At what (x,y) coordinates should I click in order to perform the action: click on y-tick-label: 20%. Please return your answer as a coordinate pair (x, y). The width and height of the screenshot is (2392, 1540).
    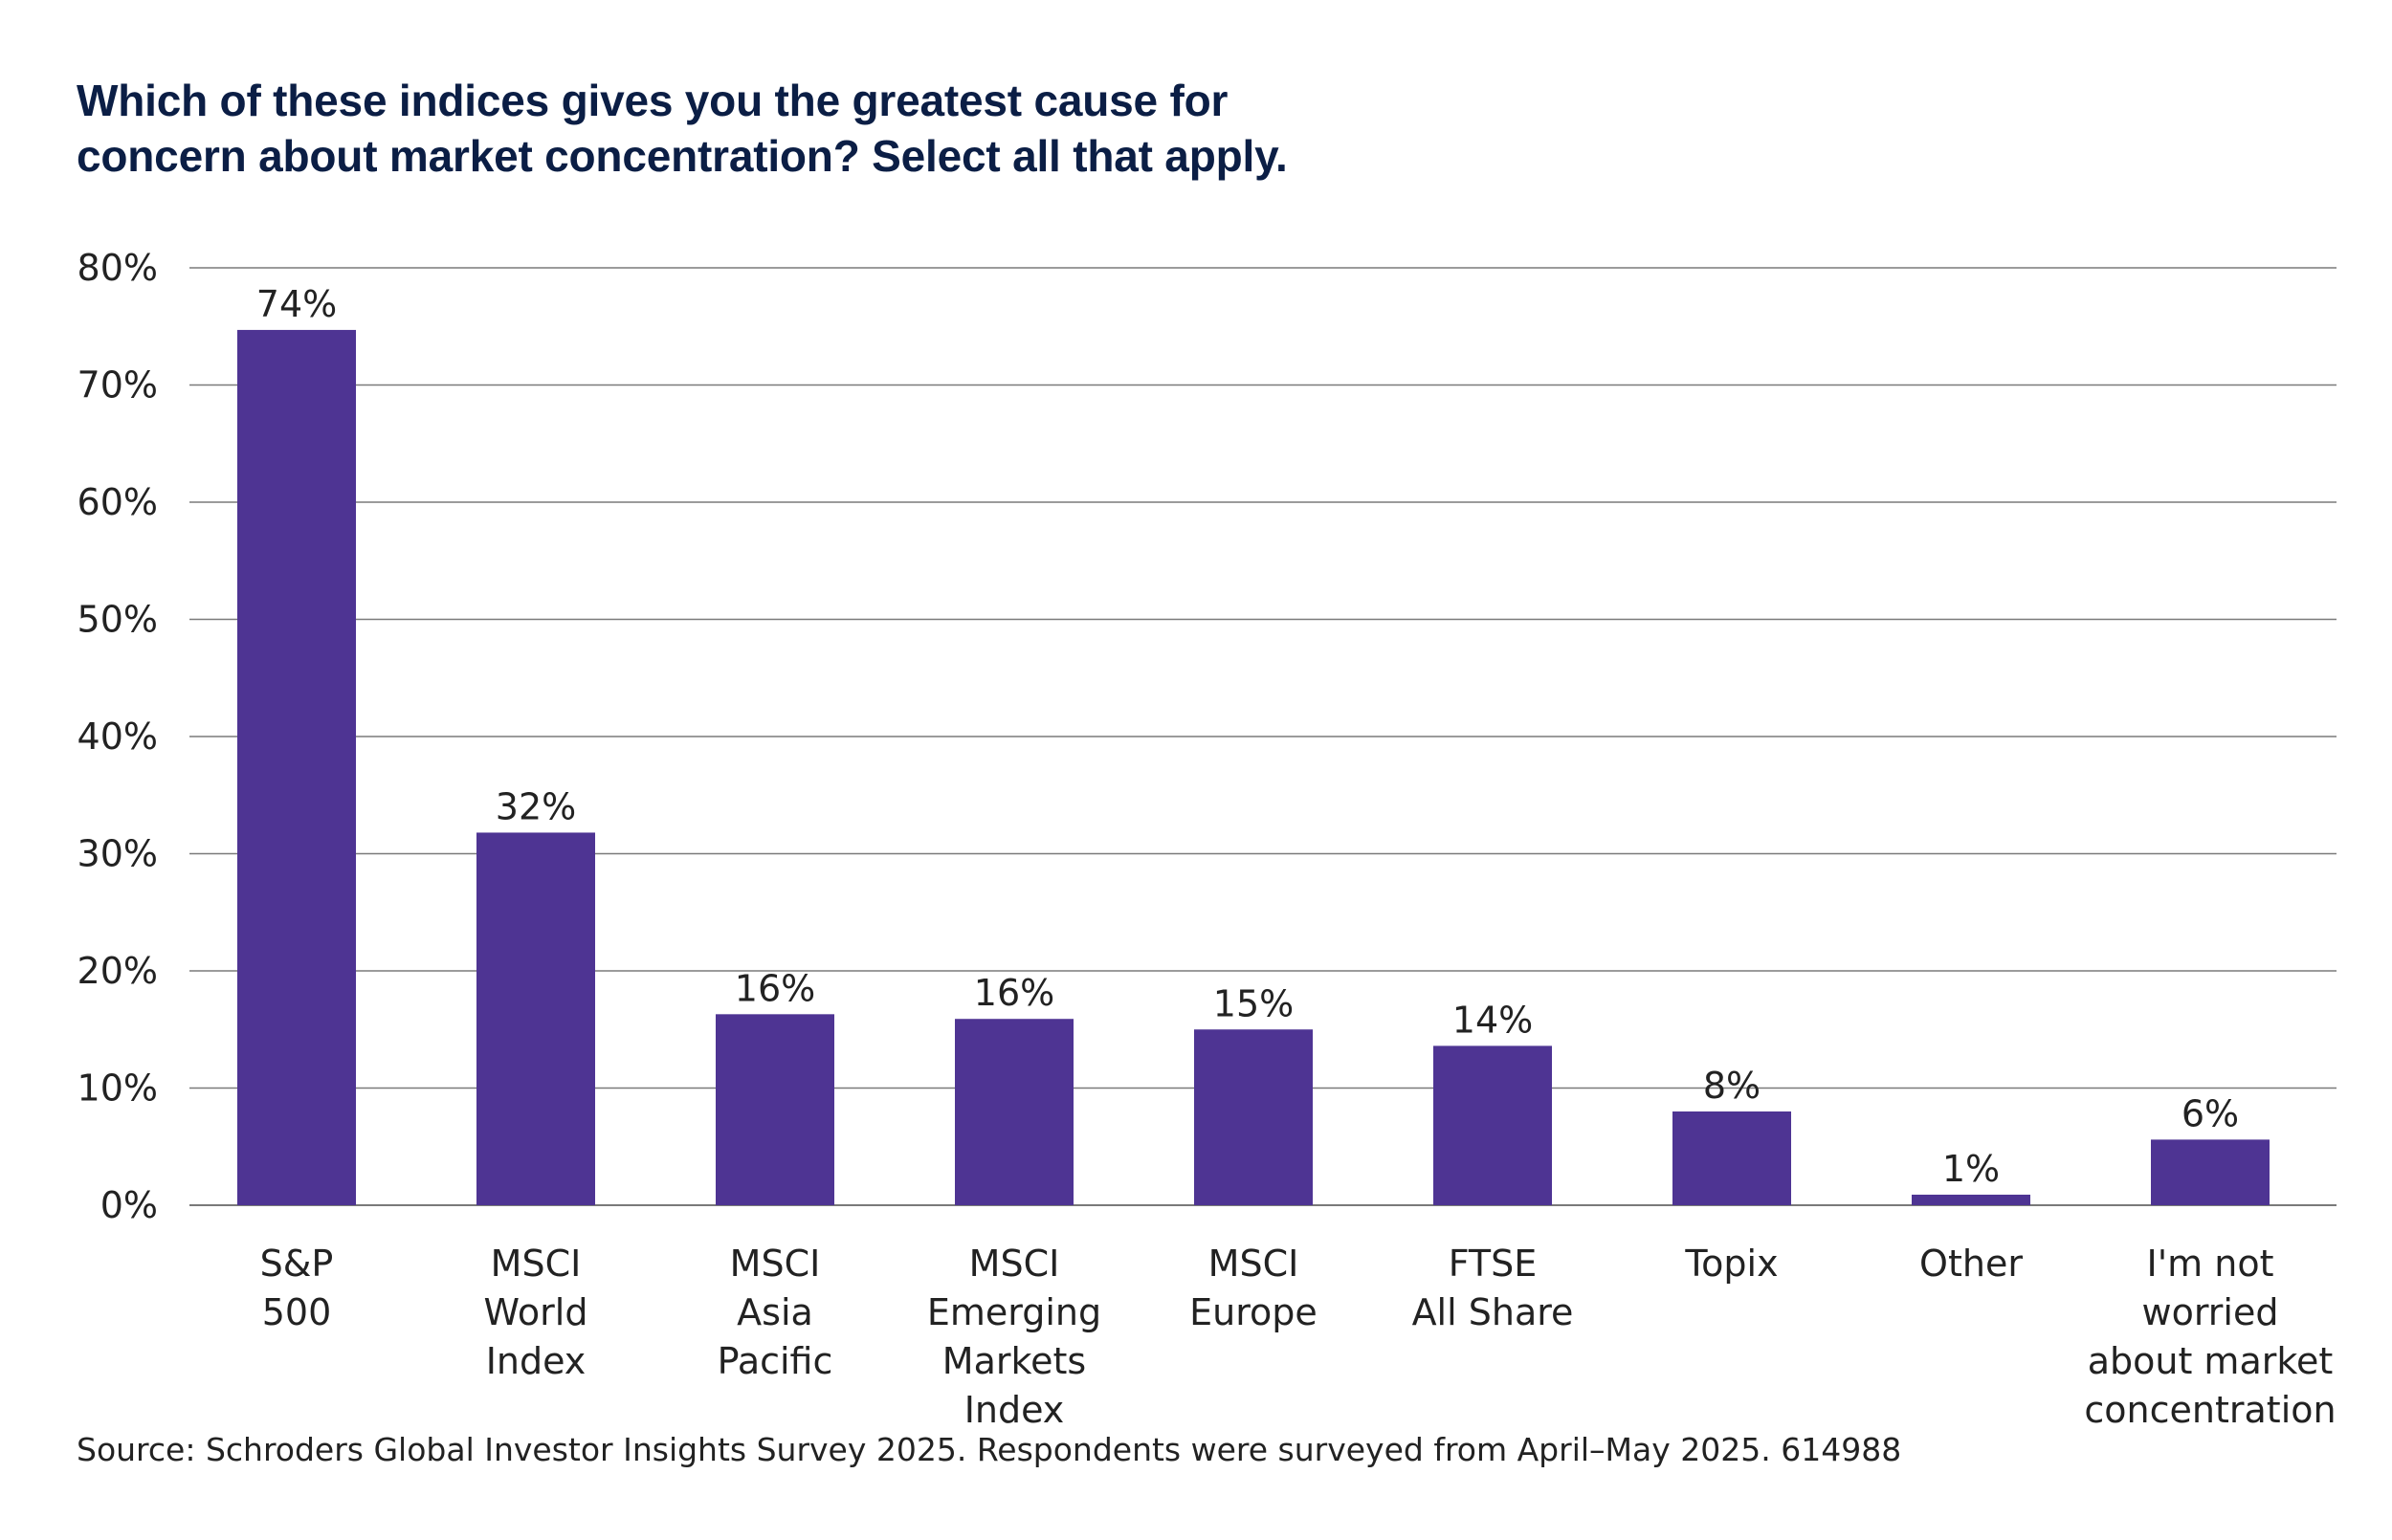
    Looking at the image, I should click on (118, 971).